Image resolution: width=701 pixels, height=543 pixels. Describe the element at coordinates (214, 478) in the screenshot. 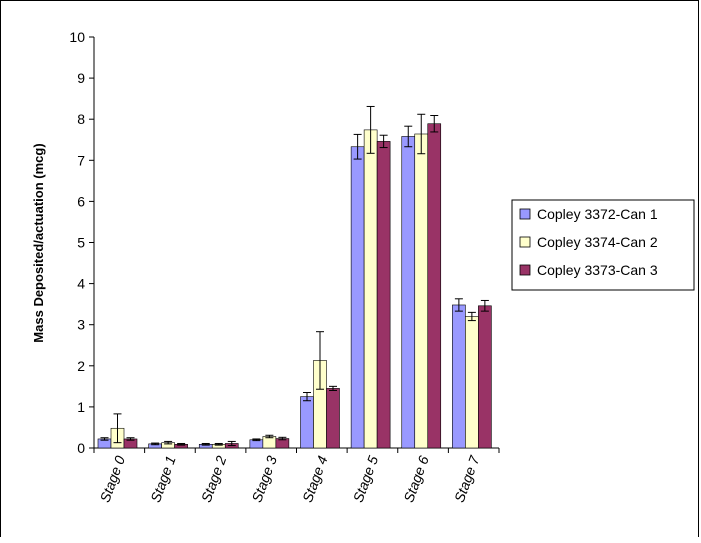

I see `x-category-label: Stage 2` at that location.